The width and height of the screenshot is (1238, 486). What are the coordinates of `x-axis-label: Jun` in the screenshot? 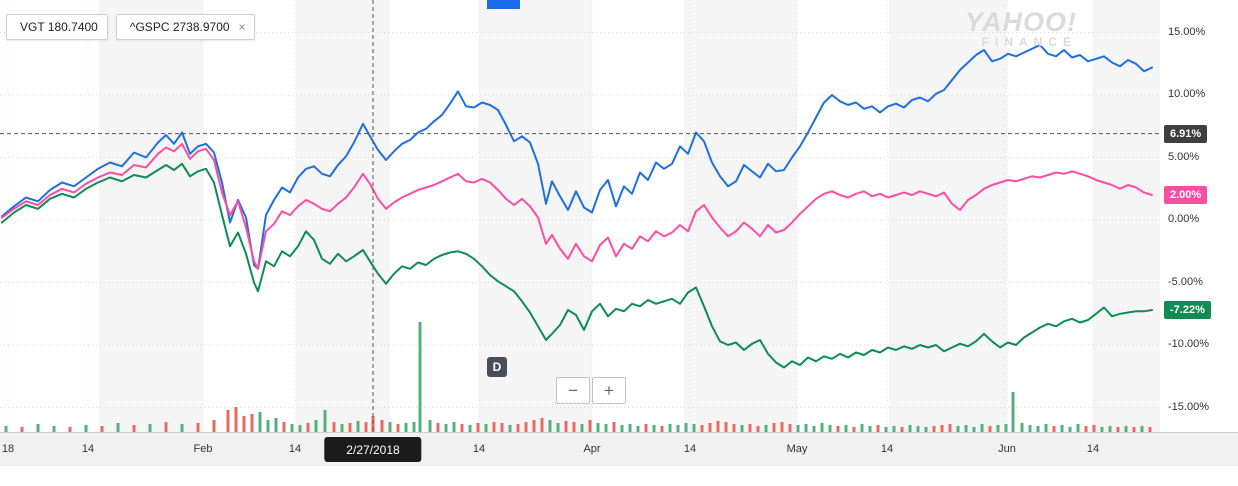 It's located at (1007, 449).